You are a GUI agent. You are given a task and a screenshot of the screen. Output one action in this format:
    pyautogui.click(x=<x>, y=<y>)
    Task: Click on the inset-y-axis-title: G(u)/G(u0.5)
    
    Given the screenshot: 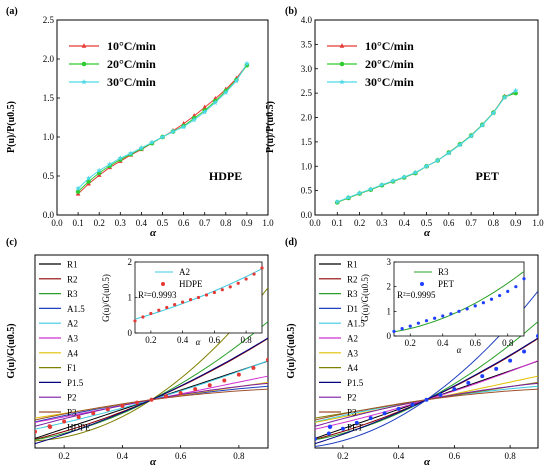 What is the action you would take?
    pyautogui.click(x=106, y=298)
    